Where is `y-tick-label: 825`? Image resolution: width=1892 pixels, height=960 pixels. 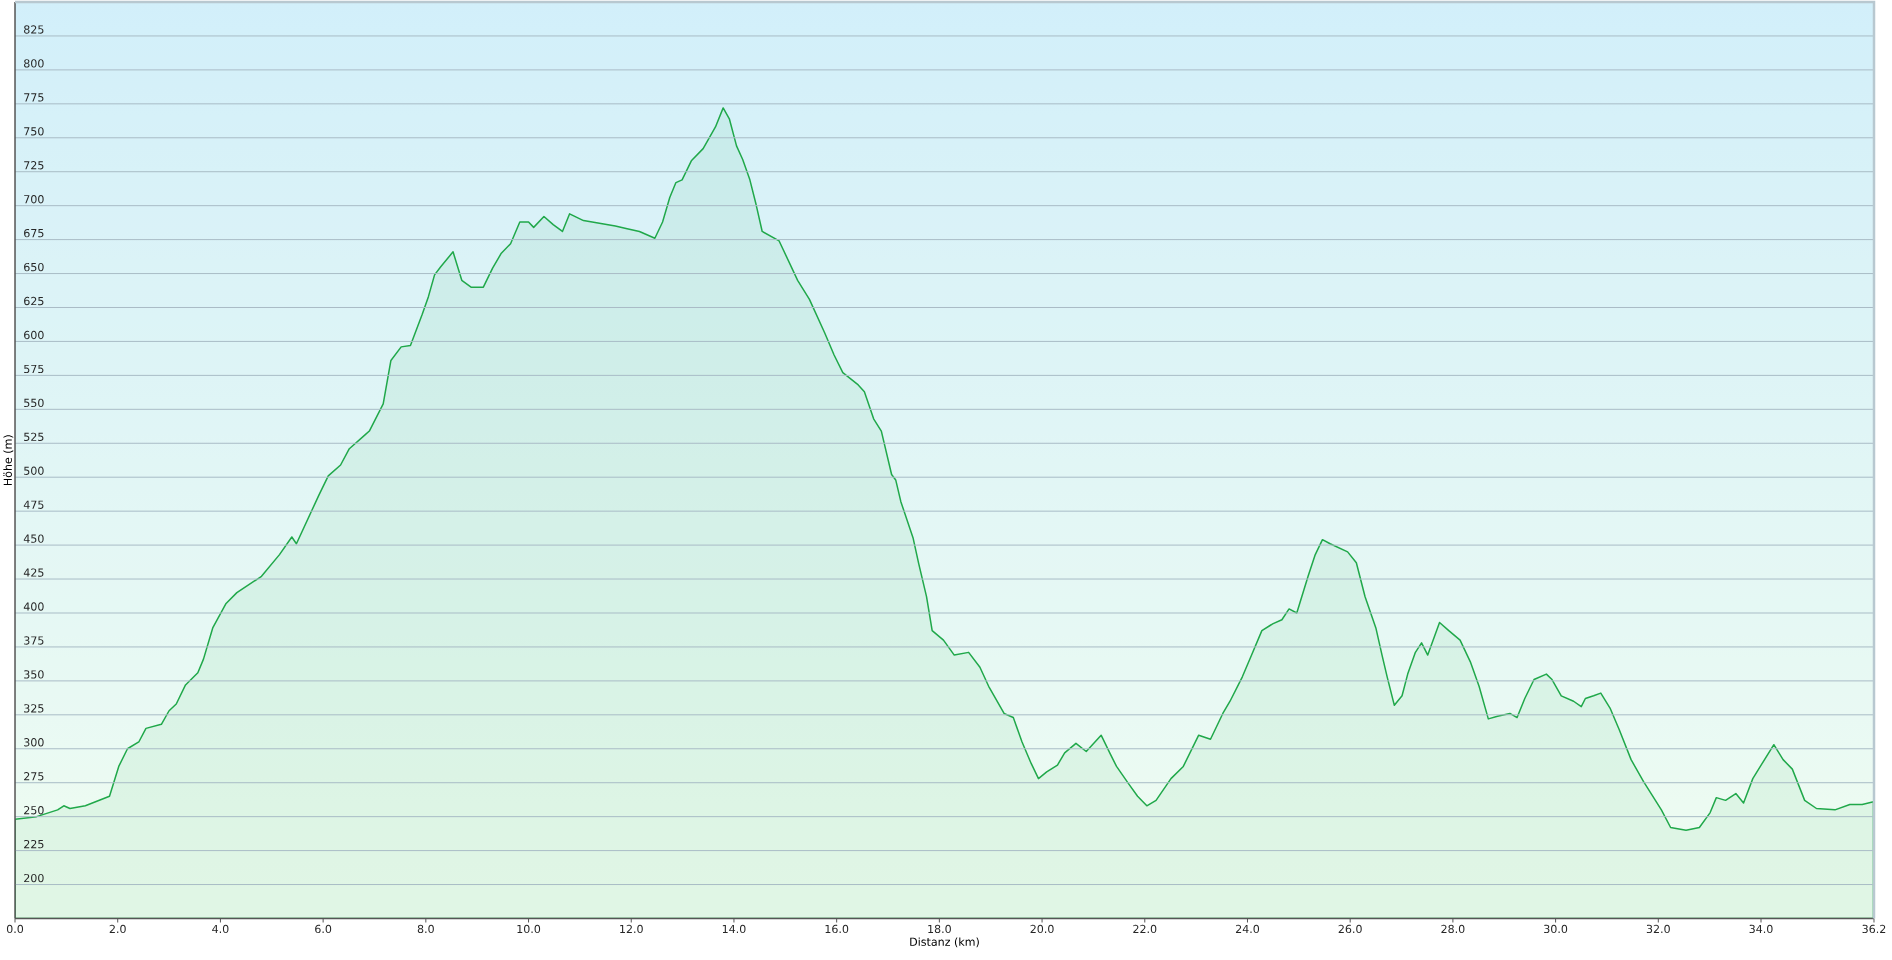
y-tick-label: 825 is located at coordinates (34, 29).